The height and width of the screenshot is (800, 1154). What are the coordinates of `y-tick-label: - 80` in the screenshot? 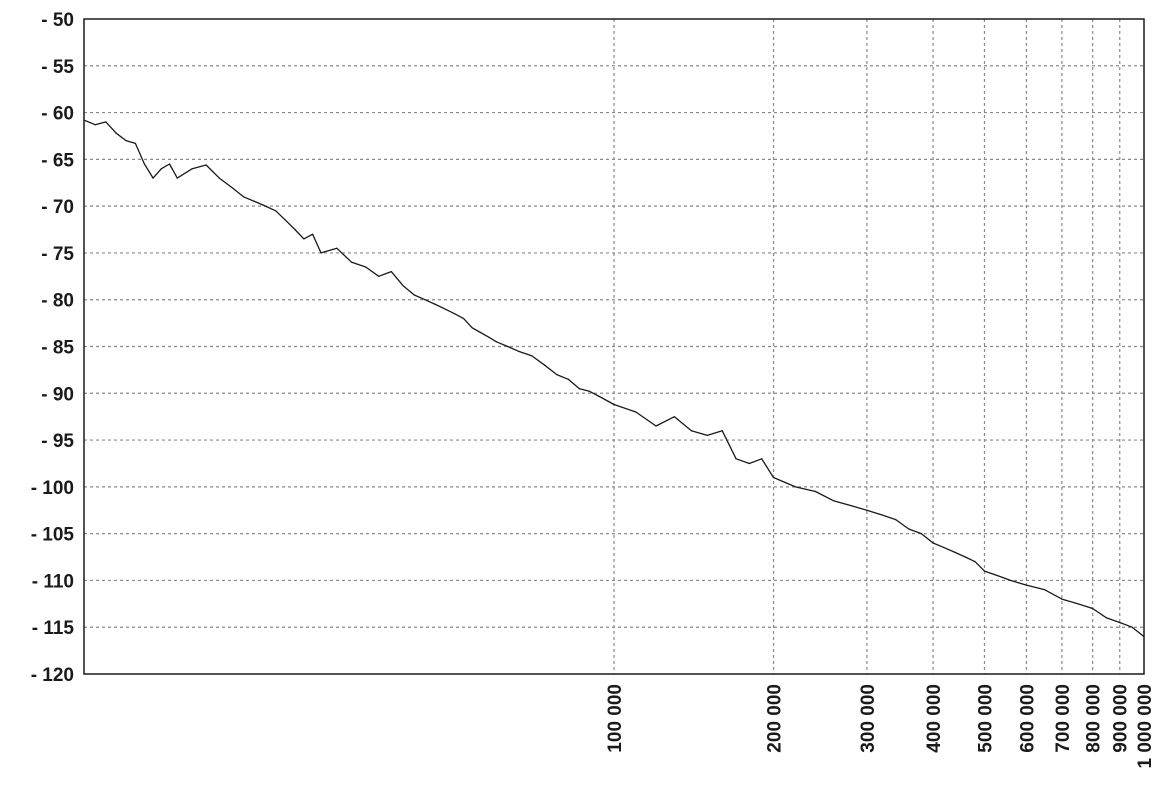 It's located at (57, 301).